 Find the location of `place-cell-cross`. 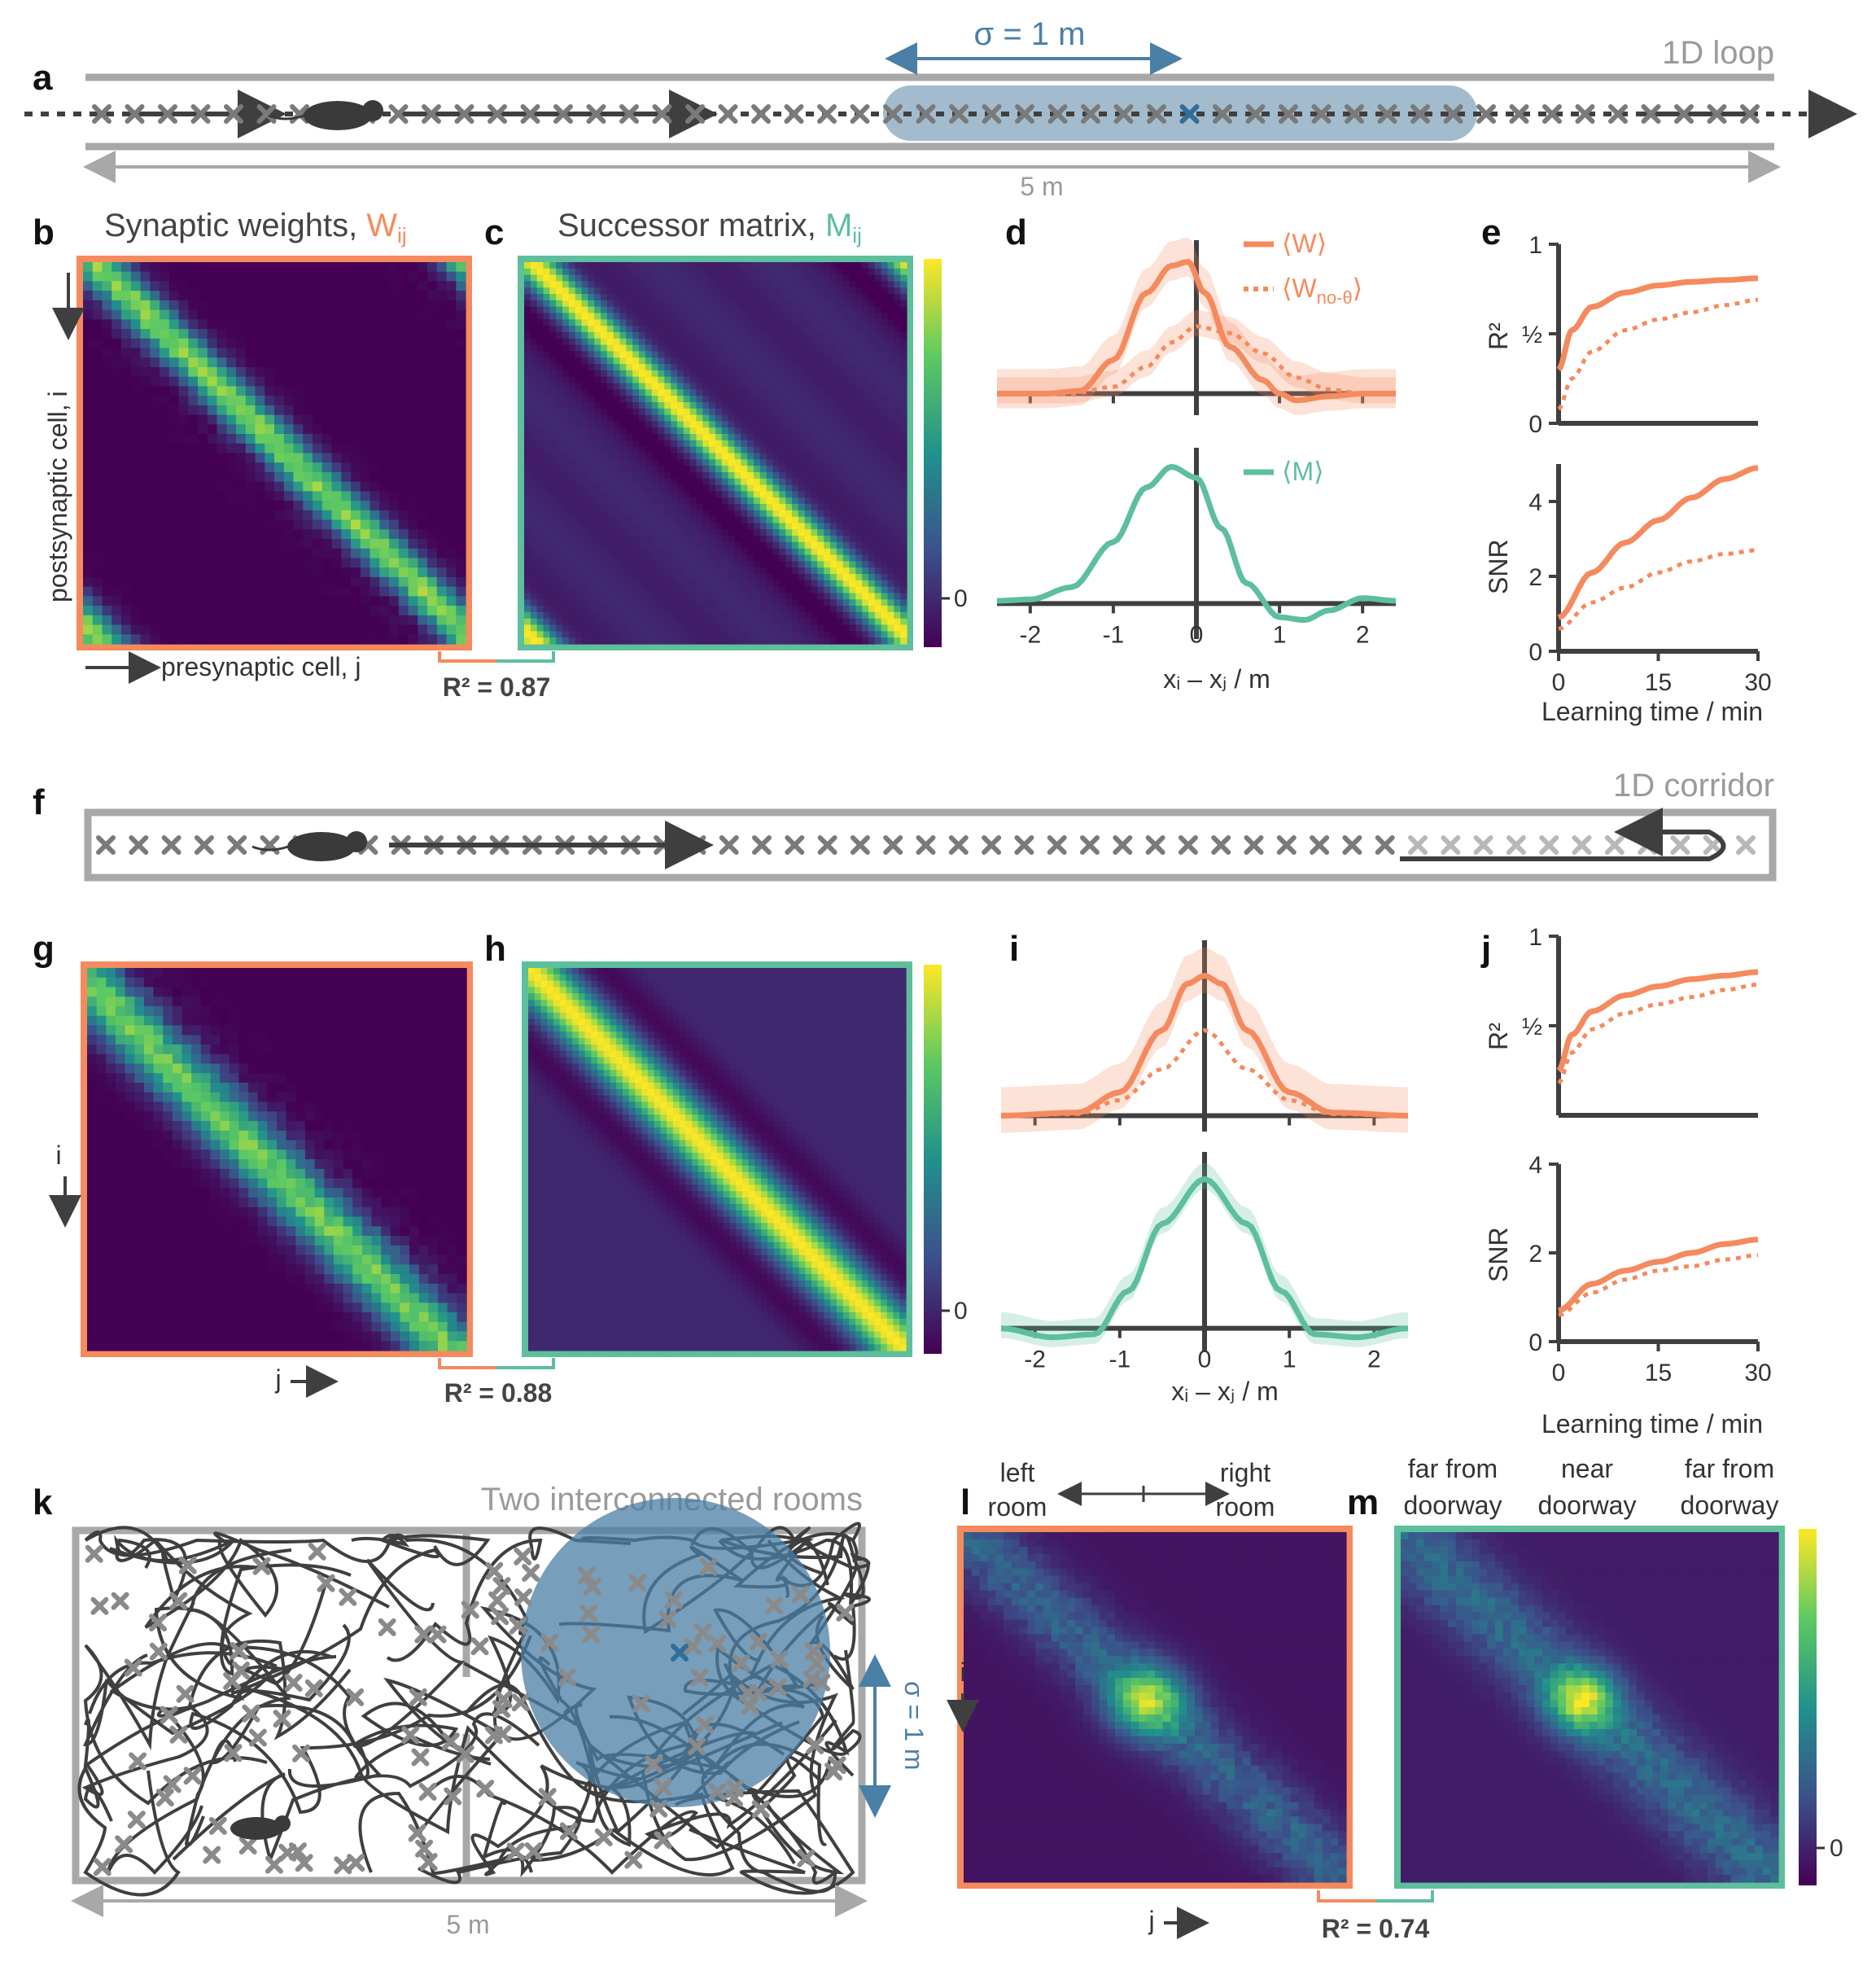

place-cell-cross is located at coordinates (1552, 114).